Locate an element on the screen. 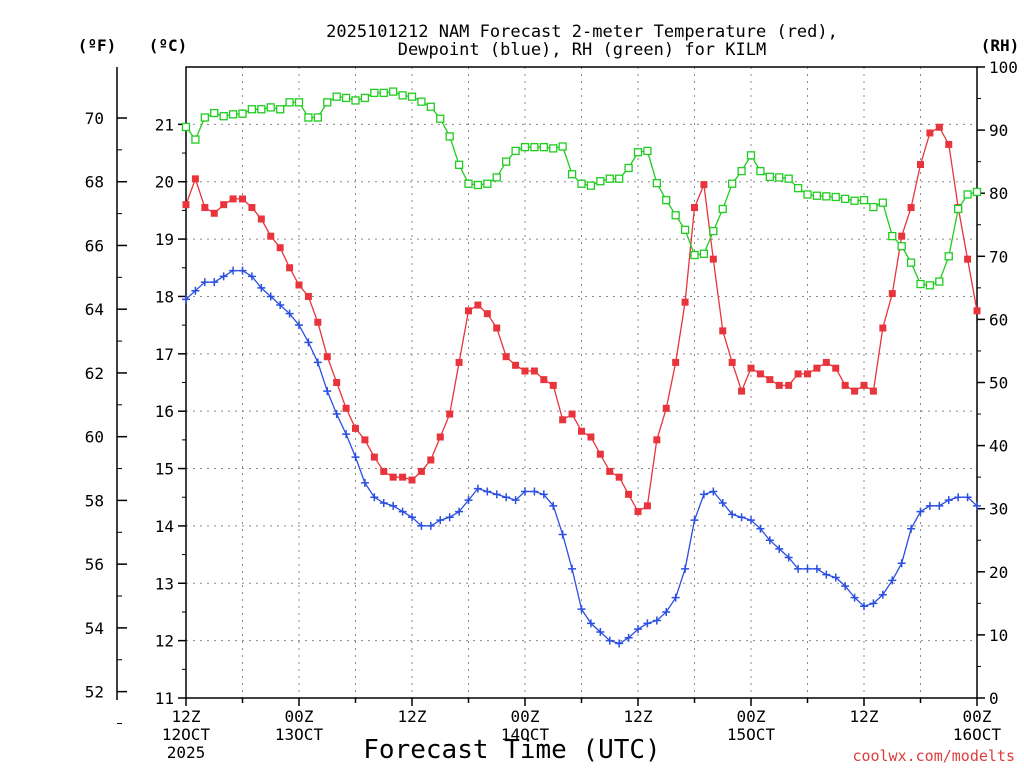  date-tick-label: 13OCT is located at coordinates (299, 734).